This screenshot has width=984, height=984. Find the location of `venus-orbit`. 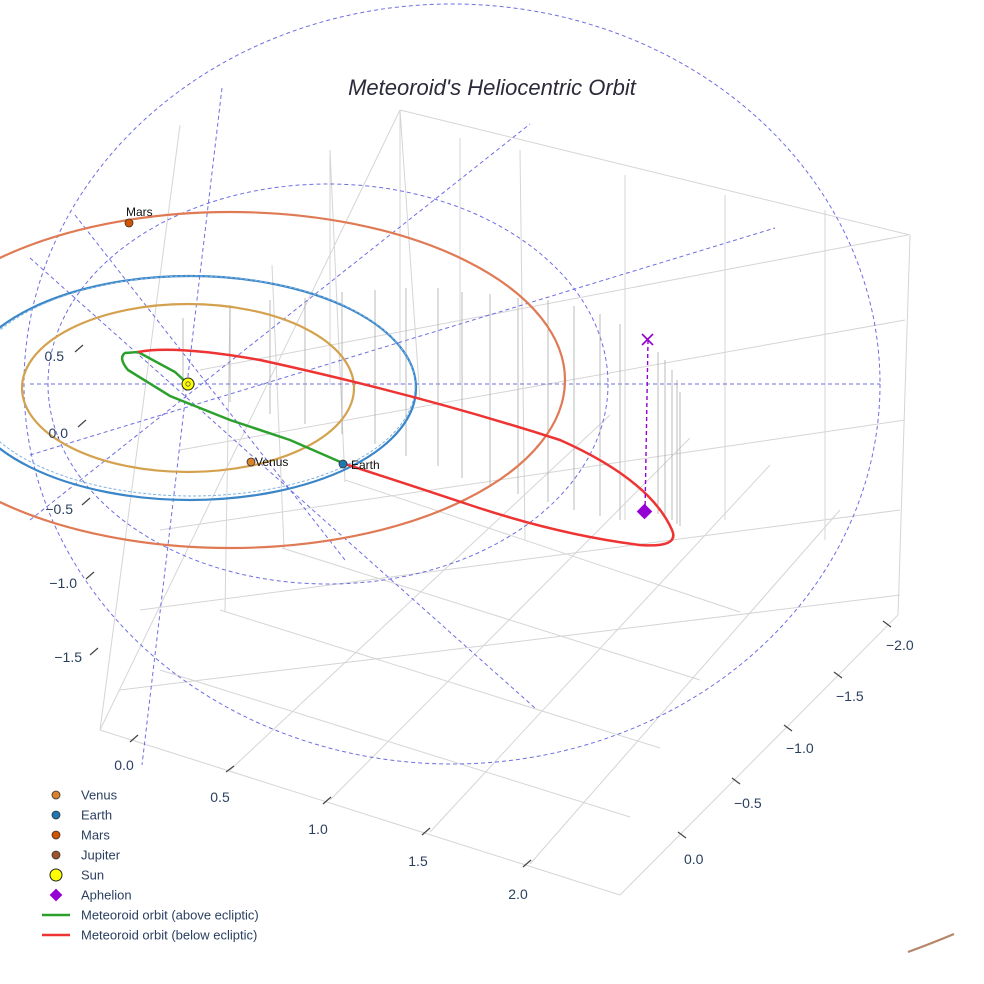

venus-orbit is located at coordinates (188, 388).